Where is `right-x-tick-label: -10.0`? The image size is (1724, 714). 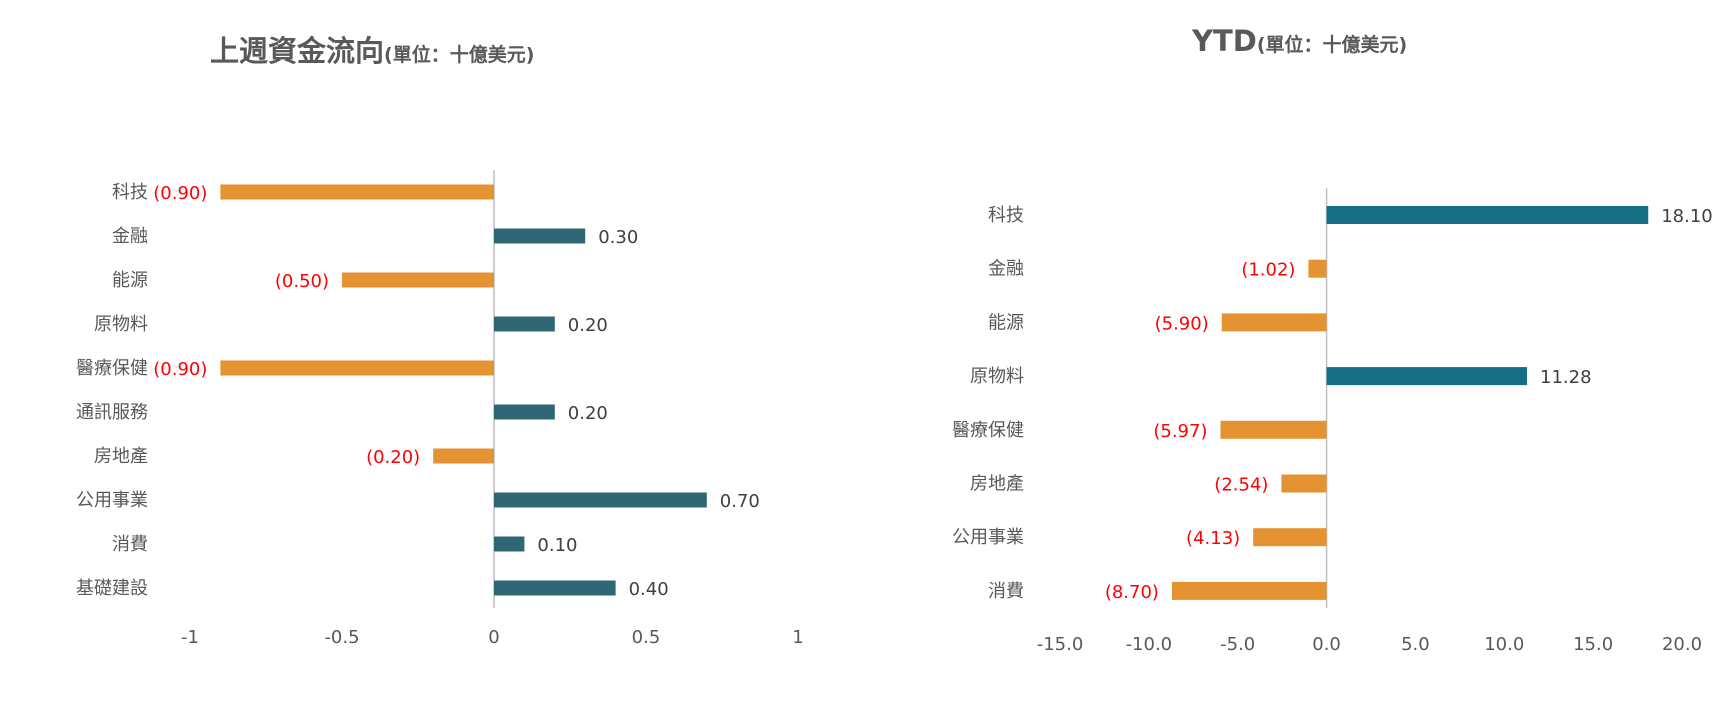
right-x-tick-label: -10.0 is located at coordinates (1149, 644).